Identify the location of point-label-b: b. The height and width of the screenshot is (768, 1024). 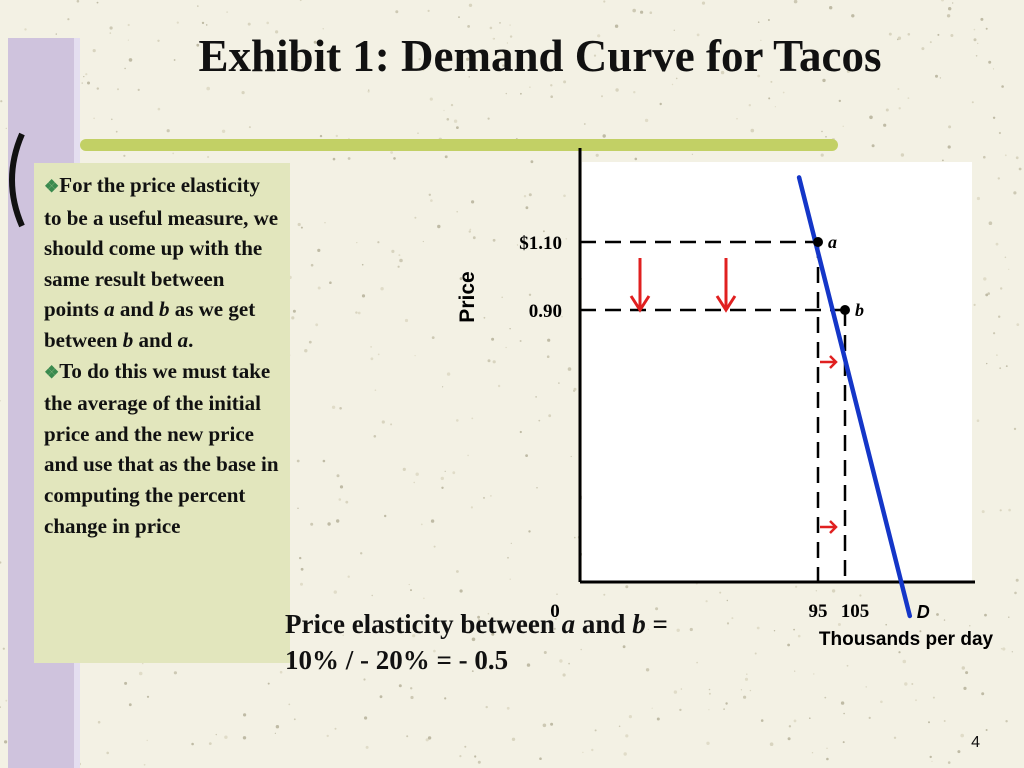
(859, 310).